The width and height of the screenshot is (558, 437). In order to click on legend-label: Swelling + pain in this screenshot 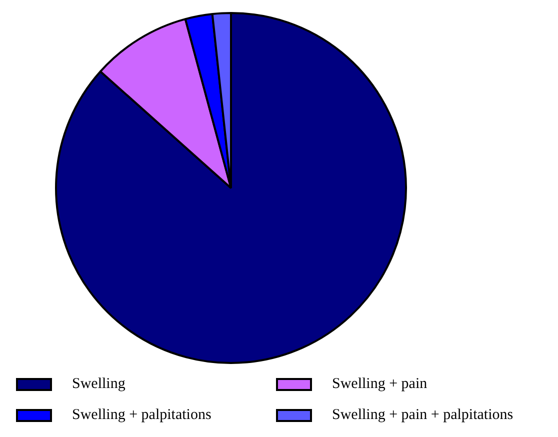, I will do `click(380, 384)`.